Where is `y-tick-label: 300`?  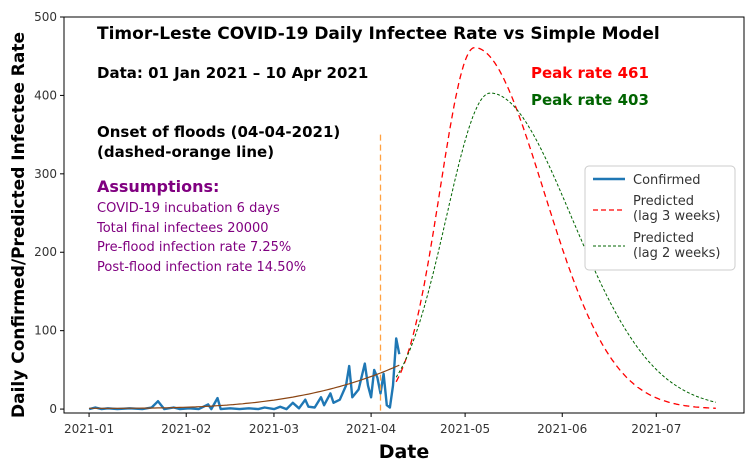 y-tick-label: 300 is located at coordinates (45, 174).